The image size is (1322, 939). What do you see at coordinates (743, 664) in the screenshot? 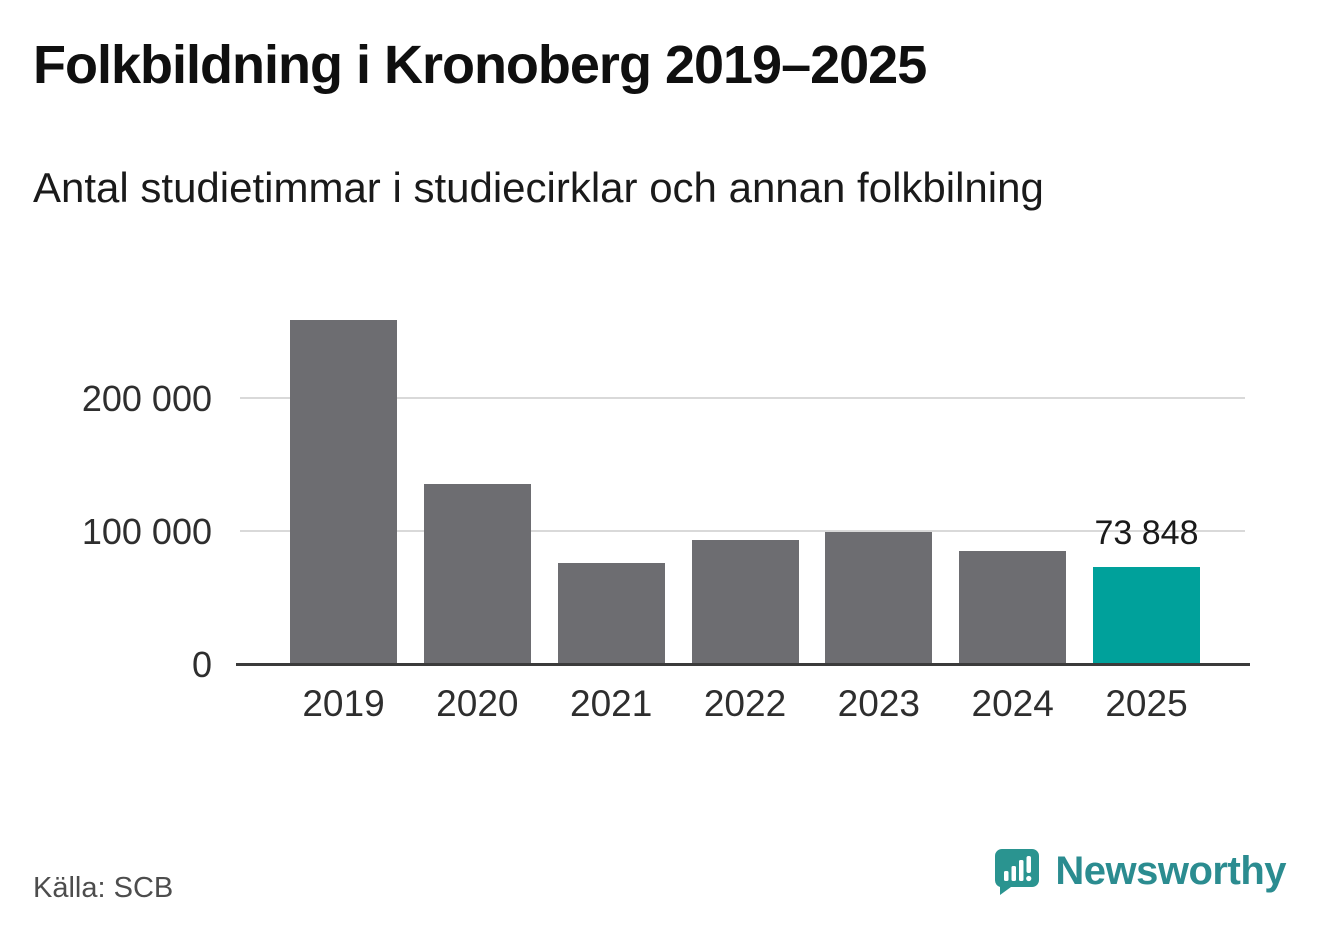
I see `x-axis-line` at bounding box center [743, 664].